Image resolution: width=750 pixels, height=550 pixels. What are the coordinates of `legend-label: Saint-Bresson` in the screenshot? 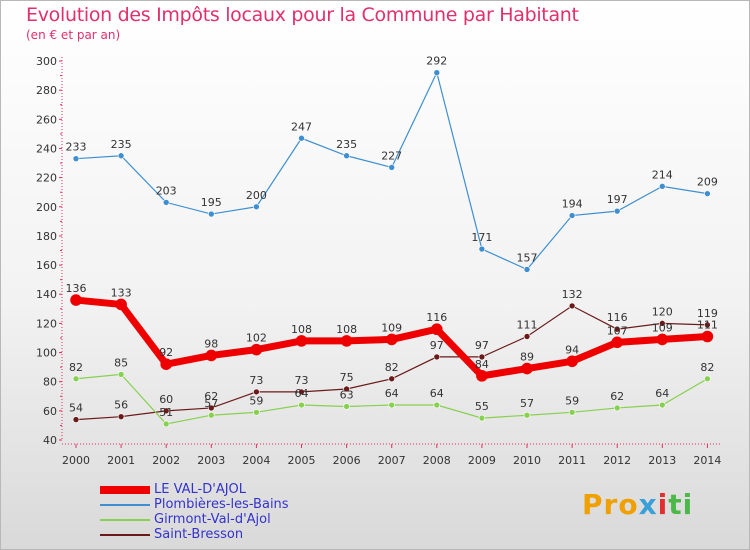 It's located at (199, 534).